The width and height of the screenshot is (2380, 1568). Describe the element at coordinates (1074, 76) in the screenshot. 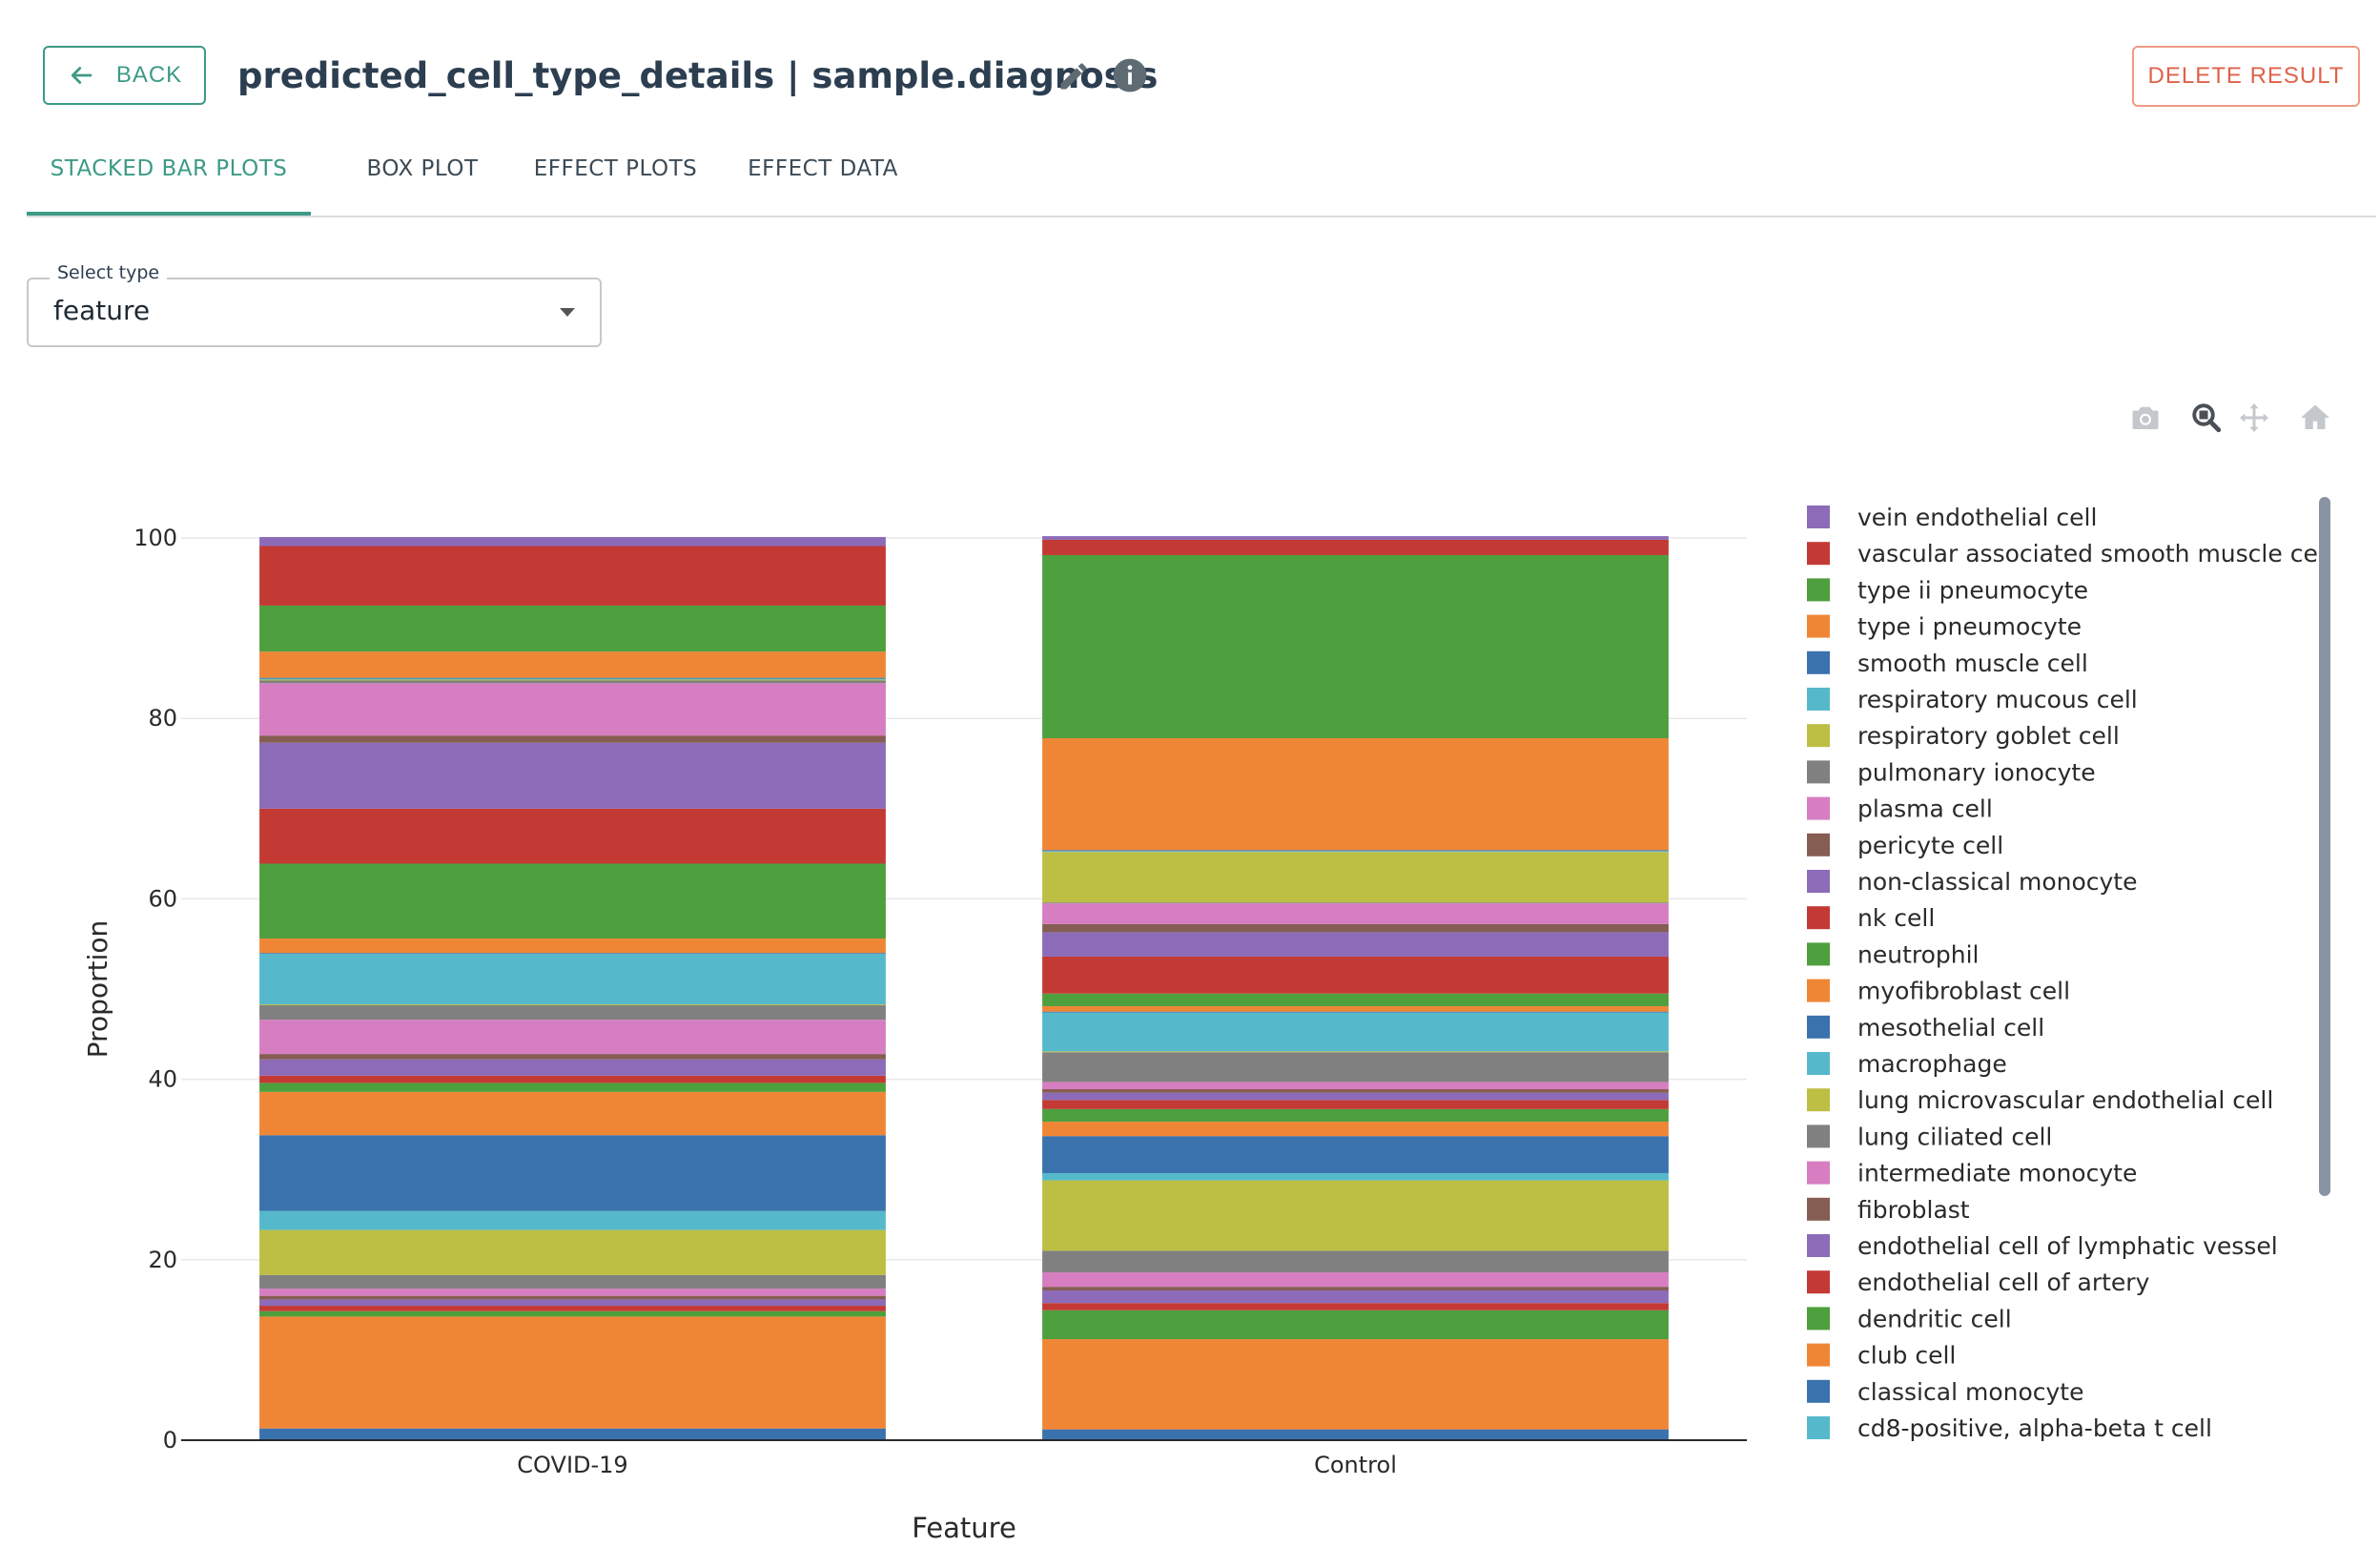

I see `pencil-icon` at that location.